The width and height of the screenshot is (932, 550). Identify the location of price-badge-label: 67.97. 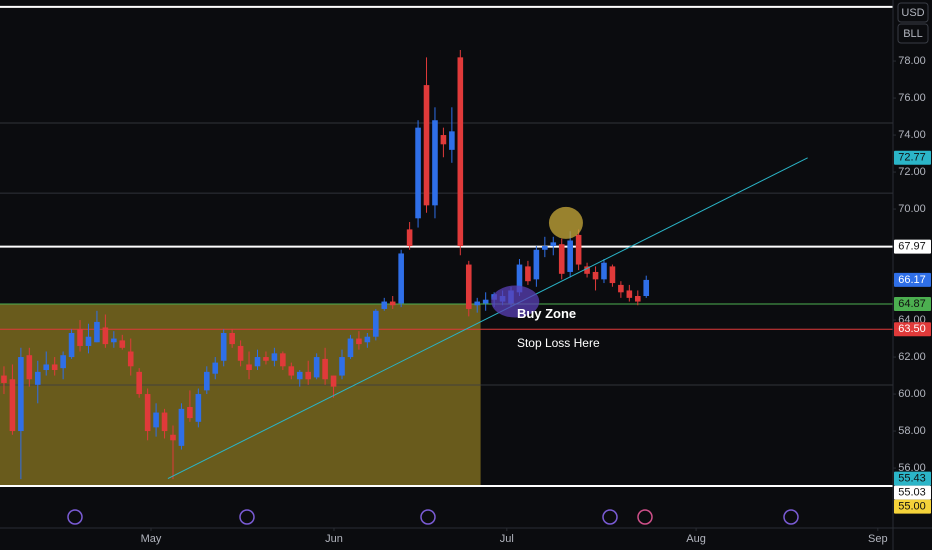
(912, 247).